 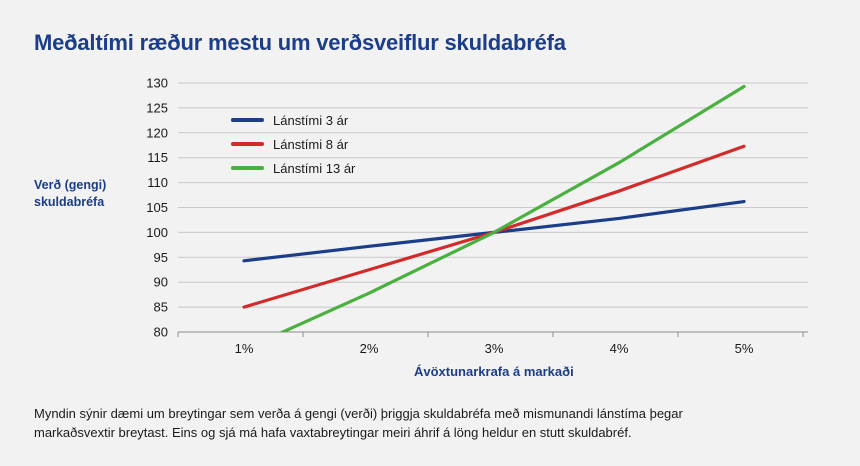 What do you see at coordinates (311, 144) in the screenshot?
I see `legend-label-2: Lánstími 8 ár` at bounding box center [311, 144].